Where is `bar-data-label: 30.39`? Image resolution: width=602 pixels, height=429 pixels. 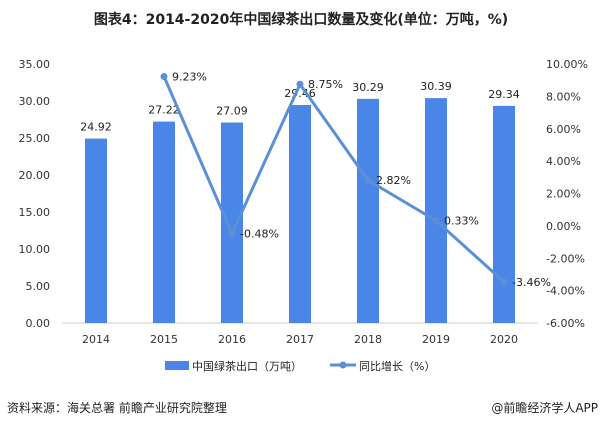
bar-data-label: 30.39 is located at coordinates (436, 86).